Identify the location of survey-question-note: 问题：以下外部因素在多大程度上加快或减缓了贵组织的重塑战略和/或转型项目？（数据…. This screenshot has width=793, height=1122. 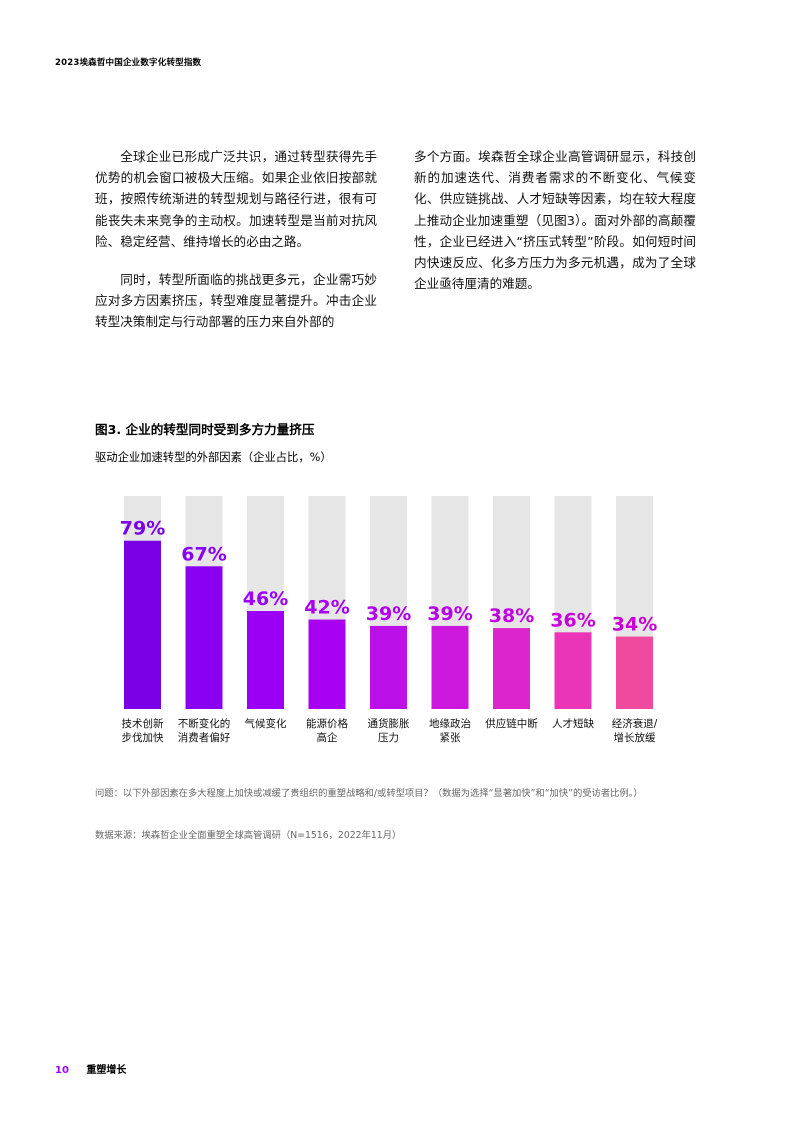
(369, 793).